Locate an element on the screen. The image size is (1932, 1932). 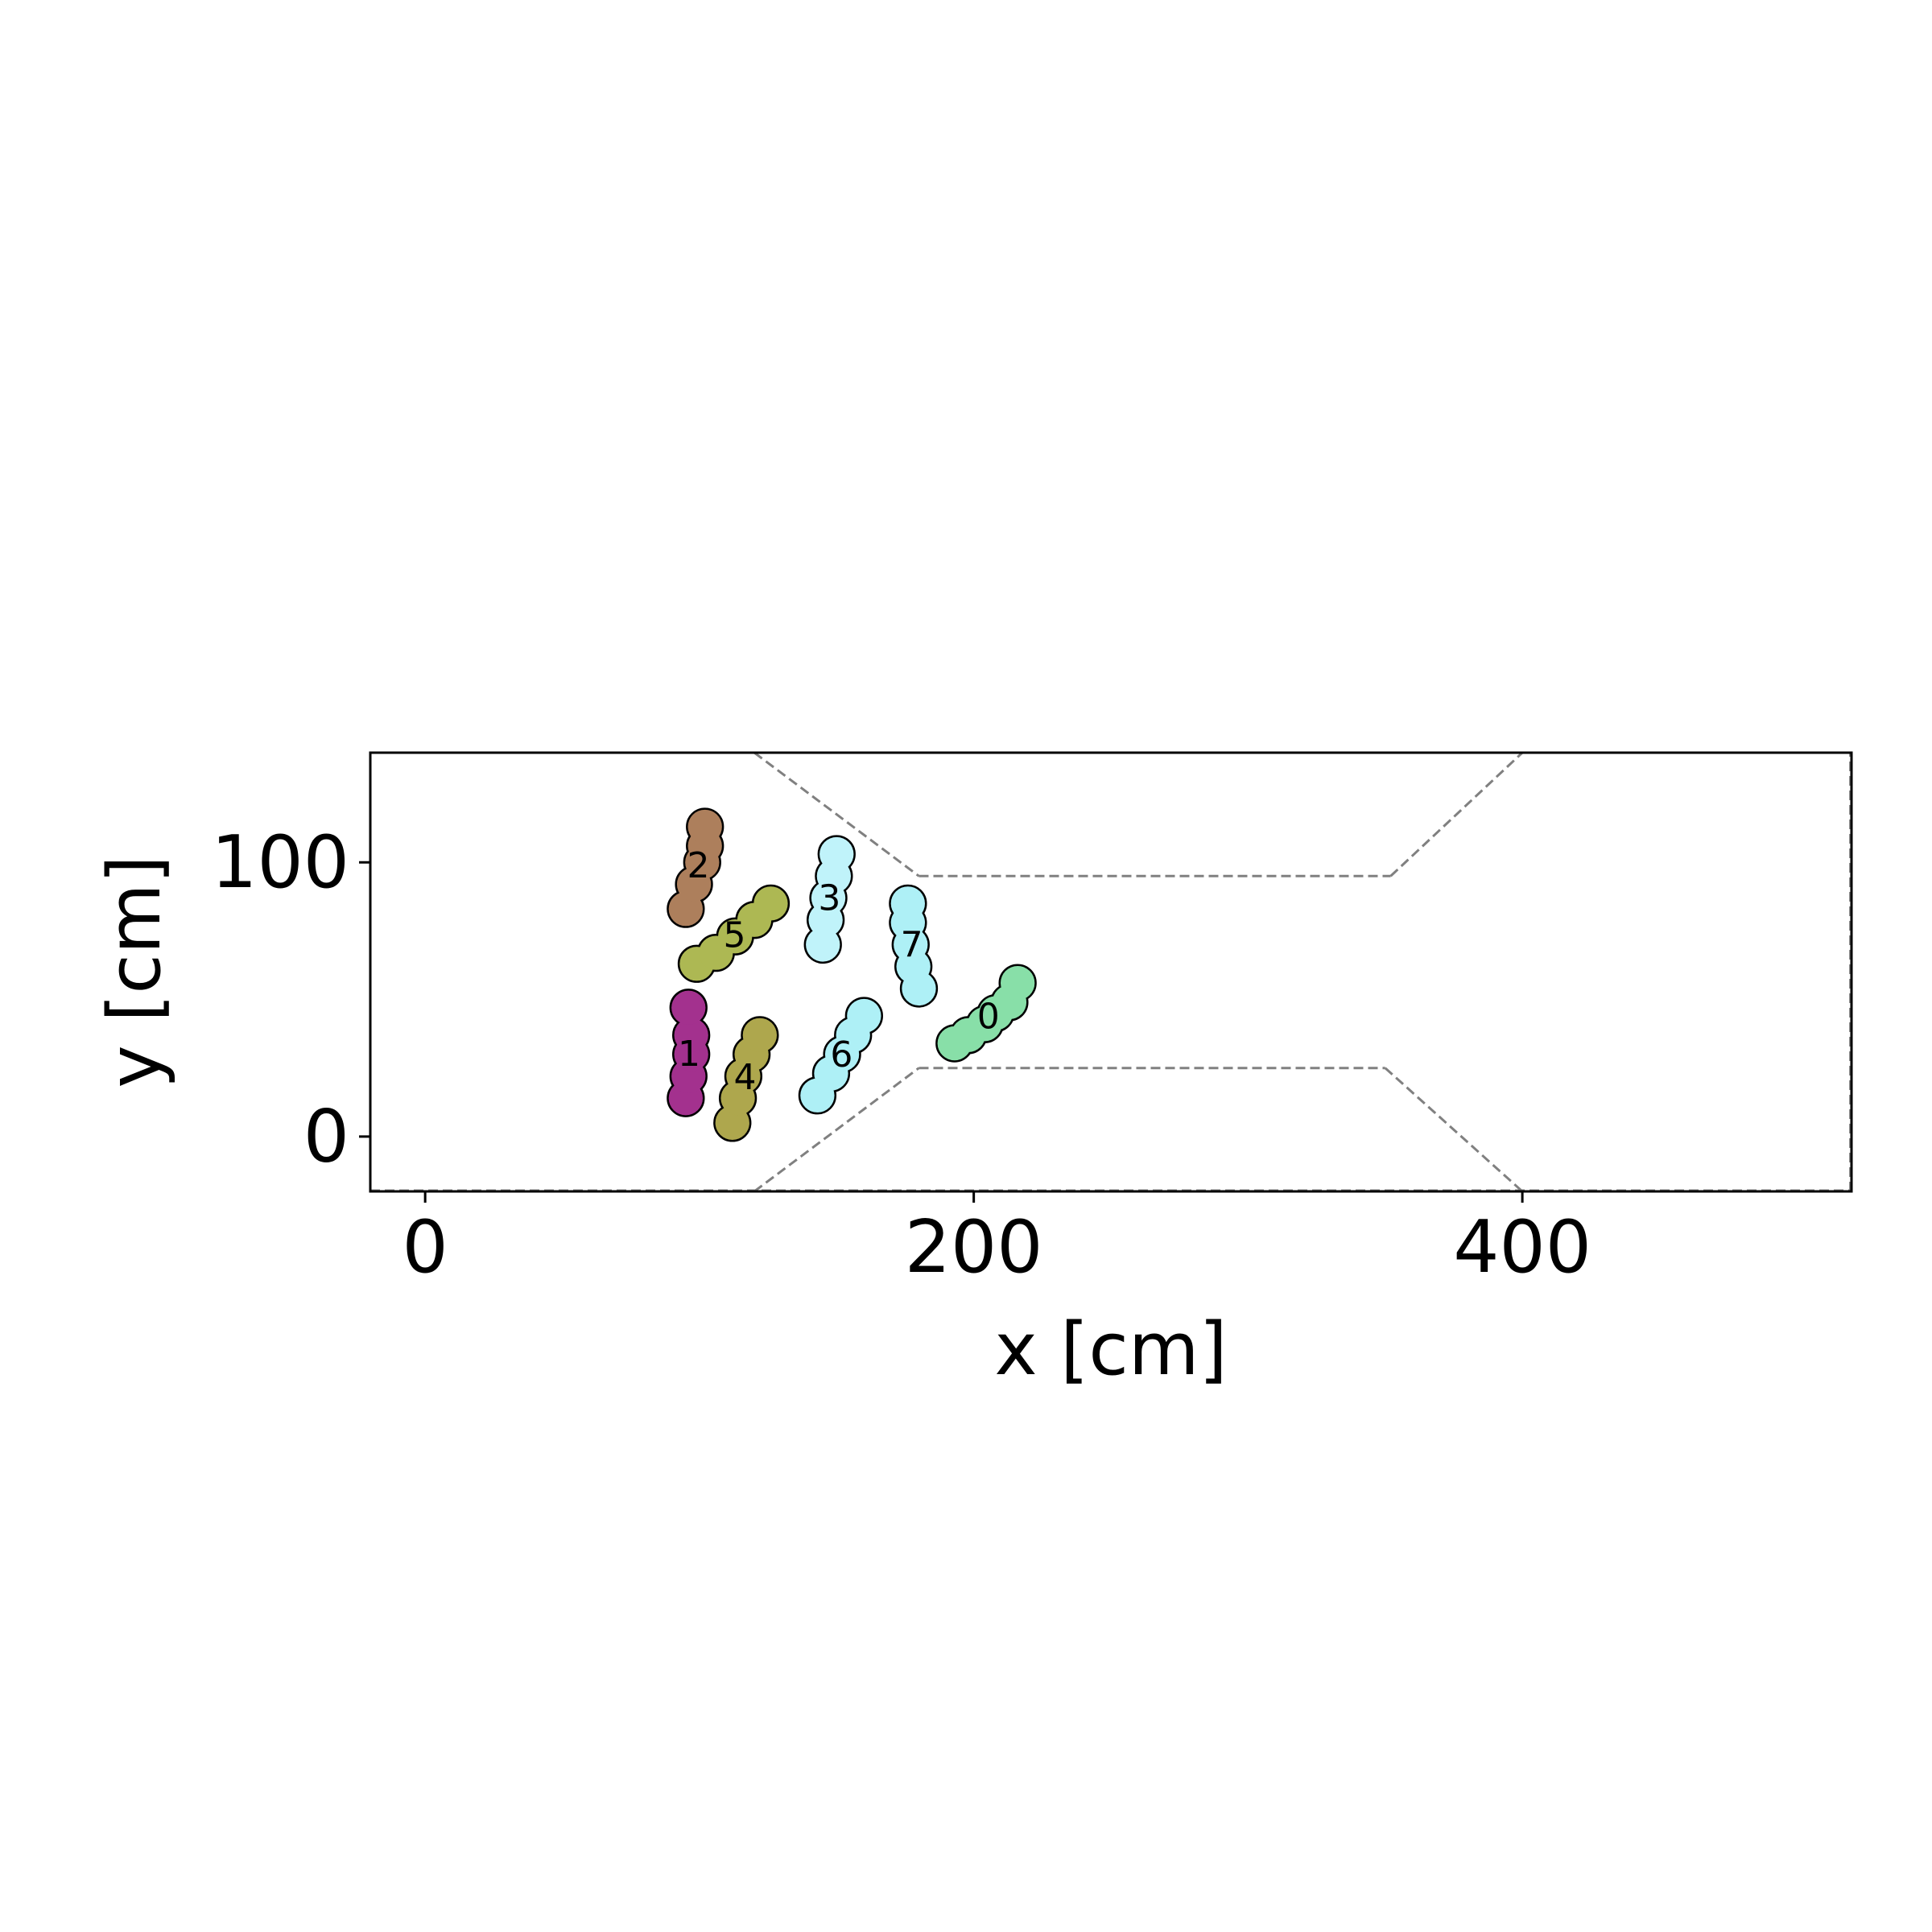
x-tick-label-400: 400 is located at coordinates (1522, 1247).